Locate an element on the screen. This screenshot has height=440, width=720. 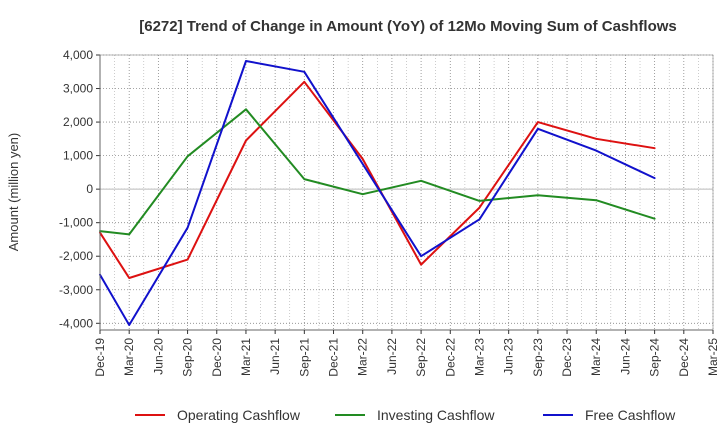
x-tick-label: Sep-22 is located at coordinates (421, 357).